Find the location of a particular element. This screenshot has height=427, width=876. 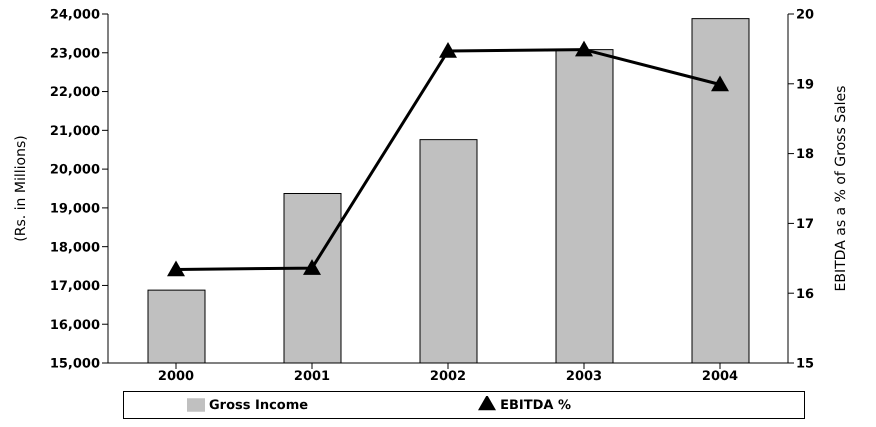

y-tick-label: 19,000 is located at coordinates (75, 209).